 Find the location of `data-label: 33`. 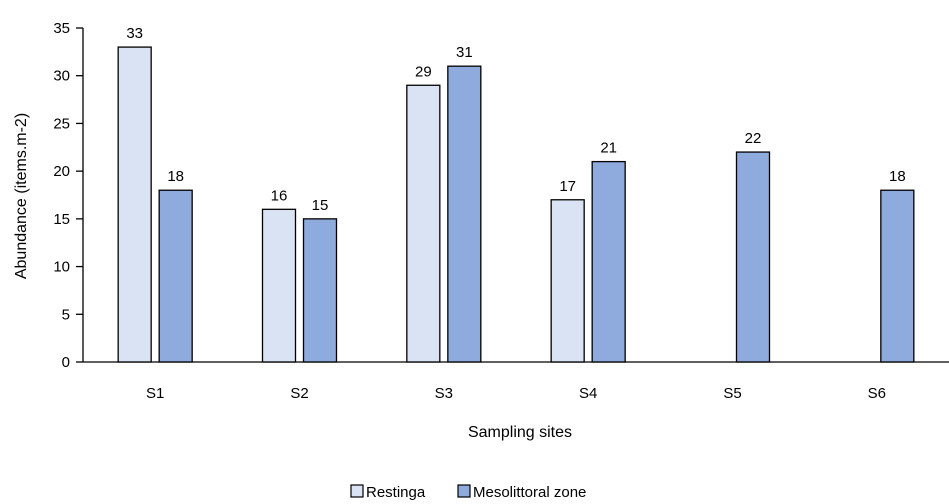

data-label: 33 is located at coordinates (134, 33).